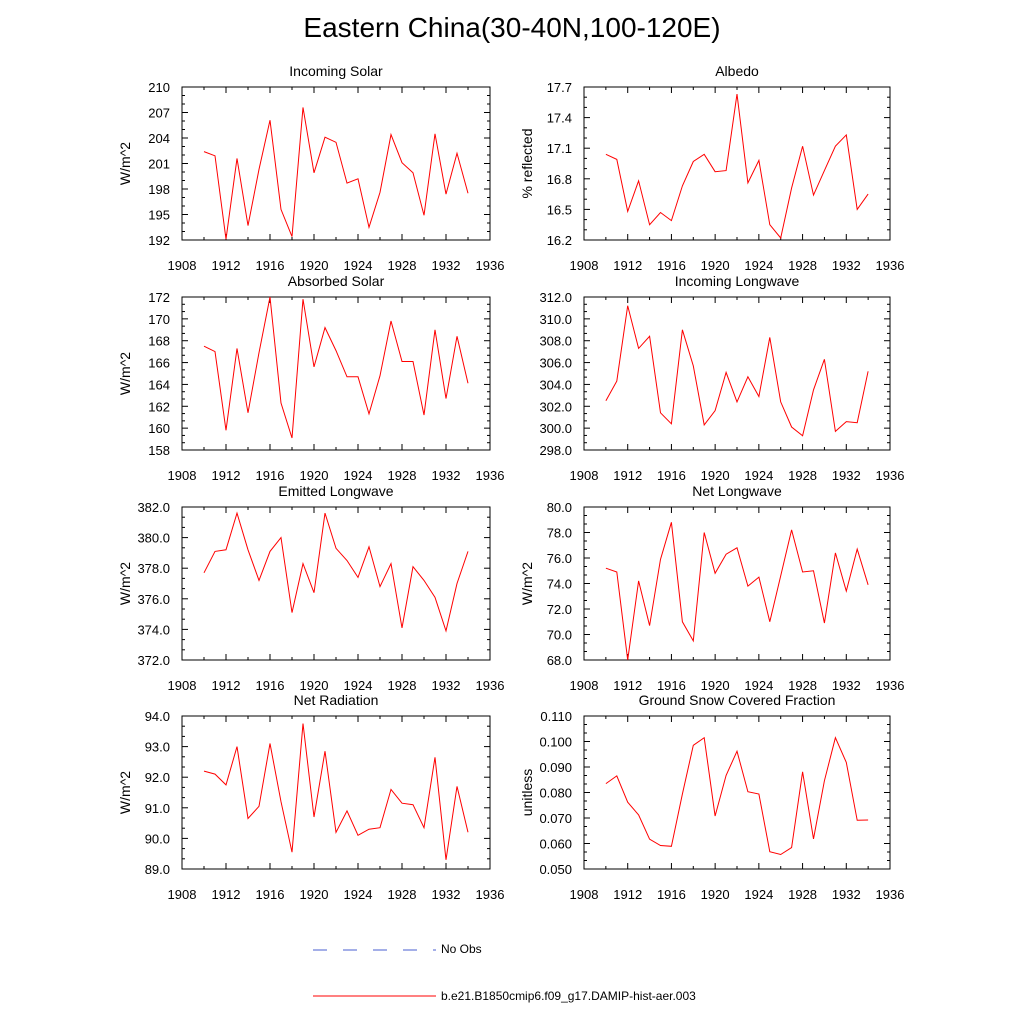  What do you see at coordinates (555, 742) in the screenshot?
I see `y-tick-label: 0.100` at bounding box center [555, 742].